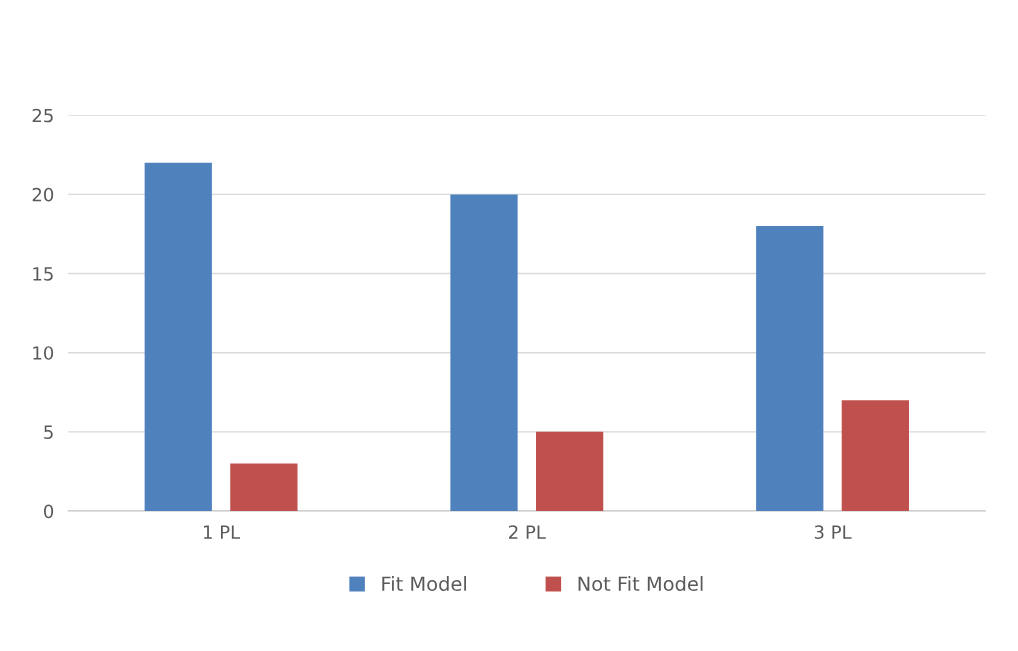 This screenshot has height=651, width=1018. Describe the element at coordinates (48, 432) in the screenshot. I see `y-tick-label: 5` at that location.